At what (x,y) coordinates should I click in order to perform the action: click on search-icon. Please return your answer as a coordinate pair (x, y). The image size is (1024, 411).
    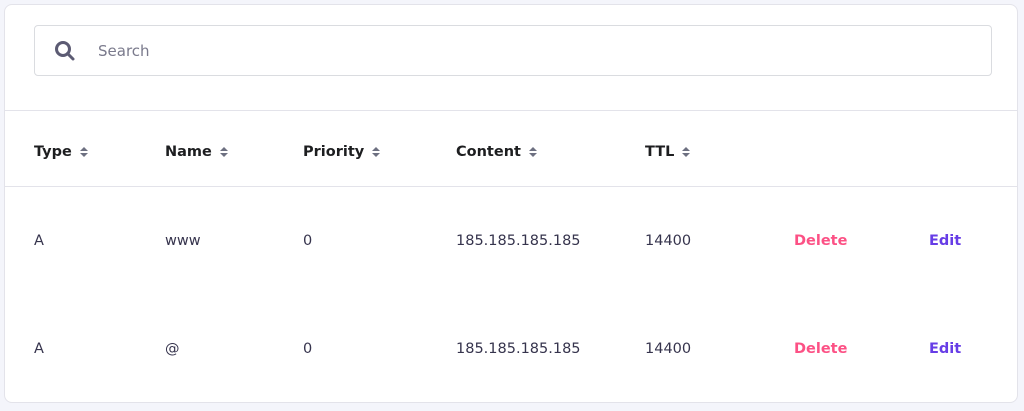
    Looking at the image, I should click on (65, 50).